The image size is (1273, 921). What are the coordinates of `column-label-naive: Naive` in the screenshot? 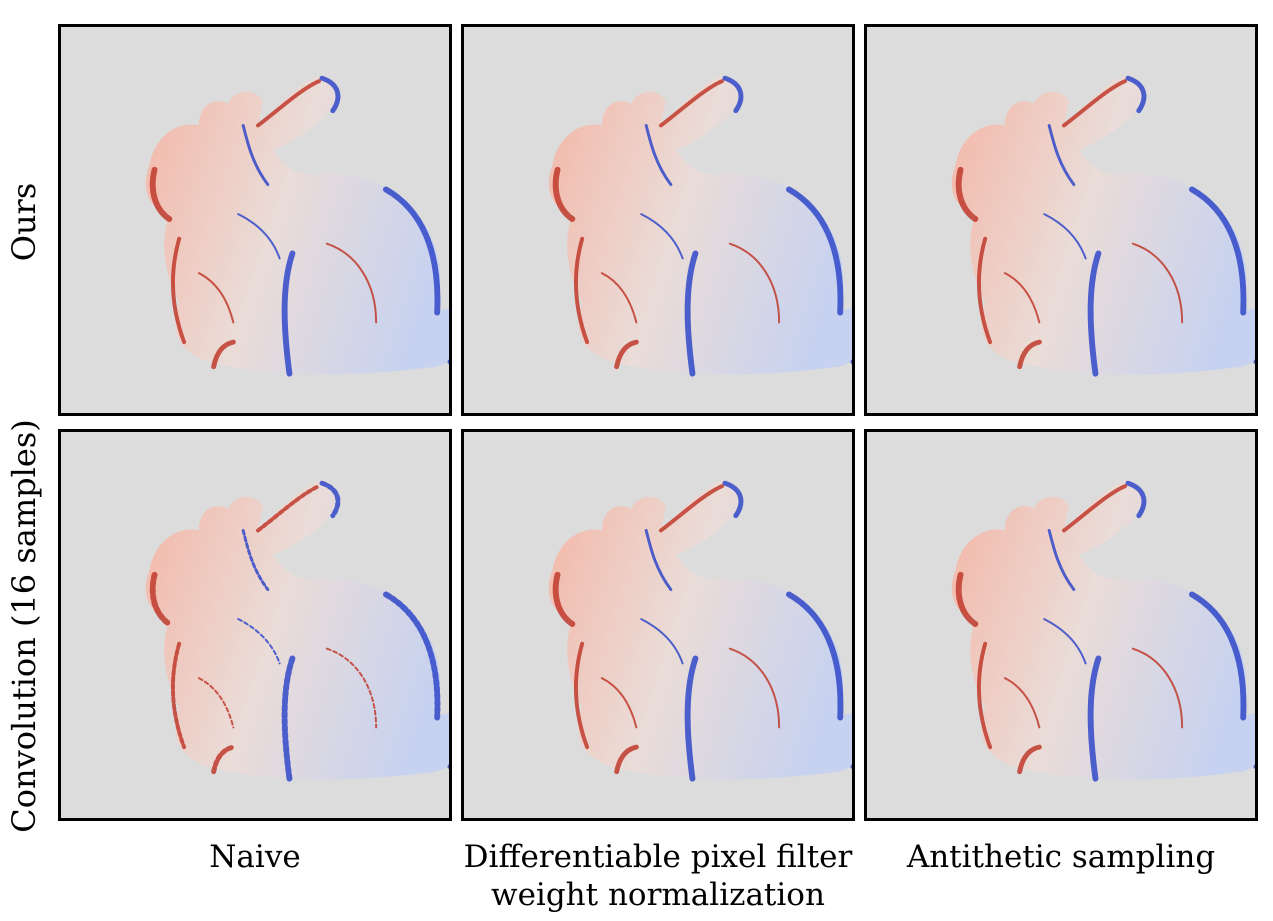 It's located at (255, 857).